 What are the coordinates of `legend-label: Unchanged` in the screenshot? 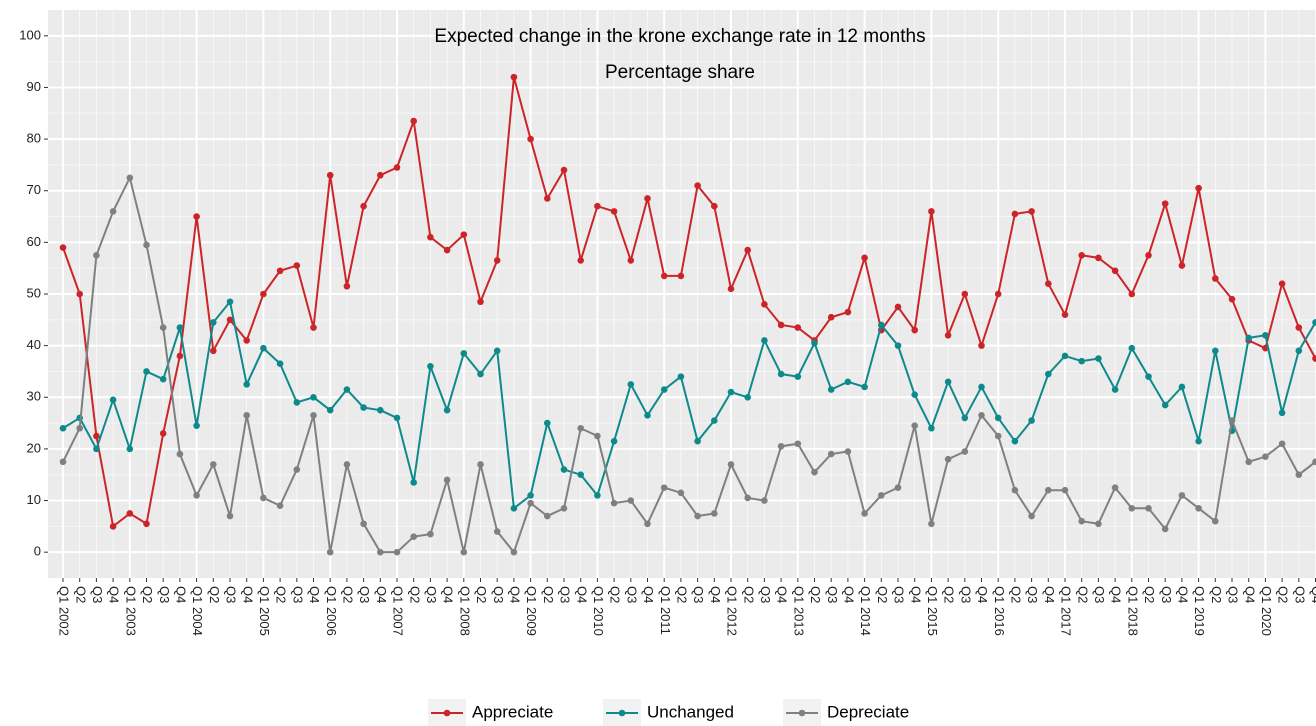 It's located at (690, 711).